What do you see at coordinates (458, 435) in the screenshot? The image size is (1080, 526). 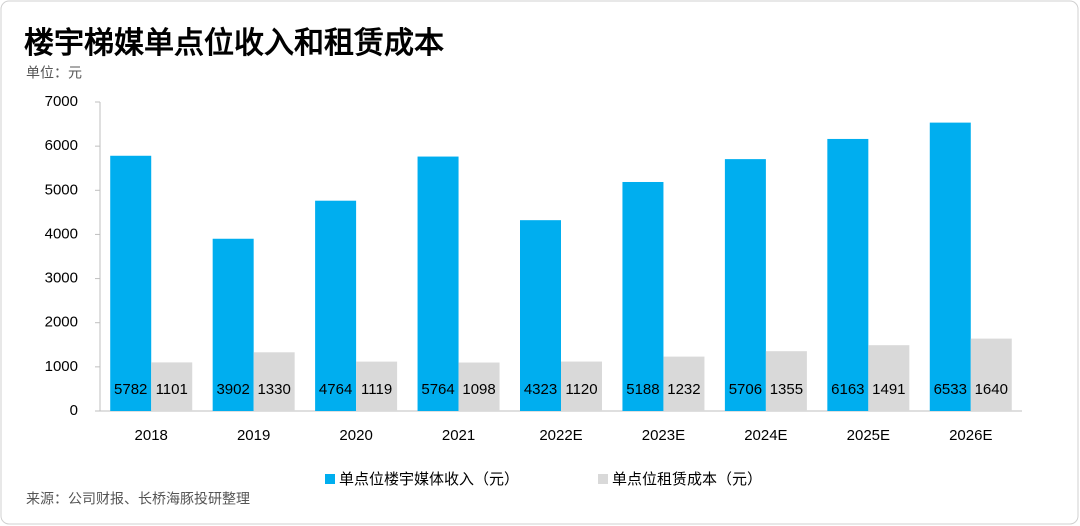 I see `x-tick-label: 2021` at bounding box center [458, 435].